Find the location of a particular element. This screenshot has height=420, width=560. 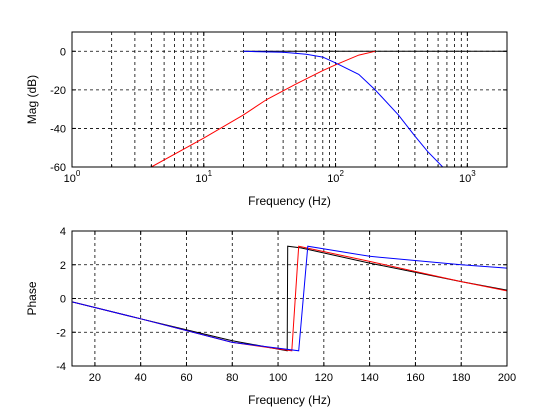

magnitude-x-tick-label: 10³ is located at coordinates (467, 177).